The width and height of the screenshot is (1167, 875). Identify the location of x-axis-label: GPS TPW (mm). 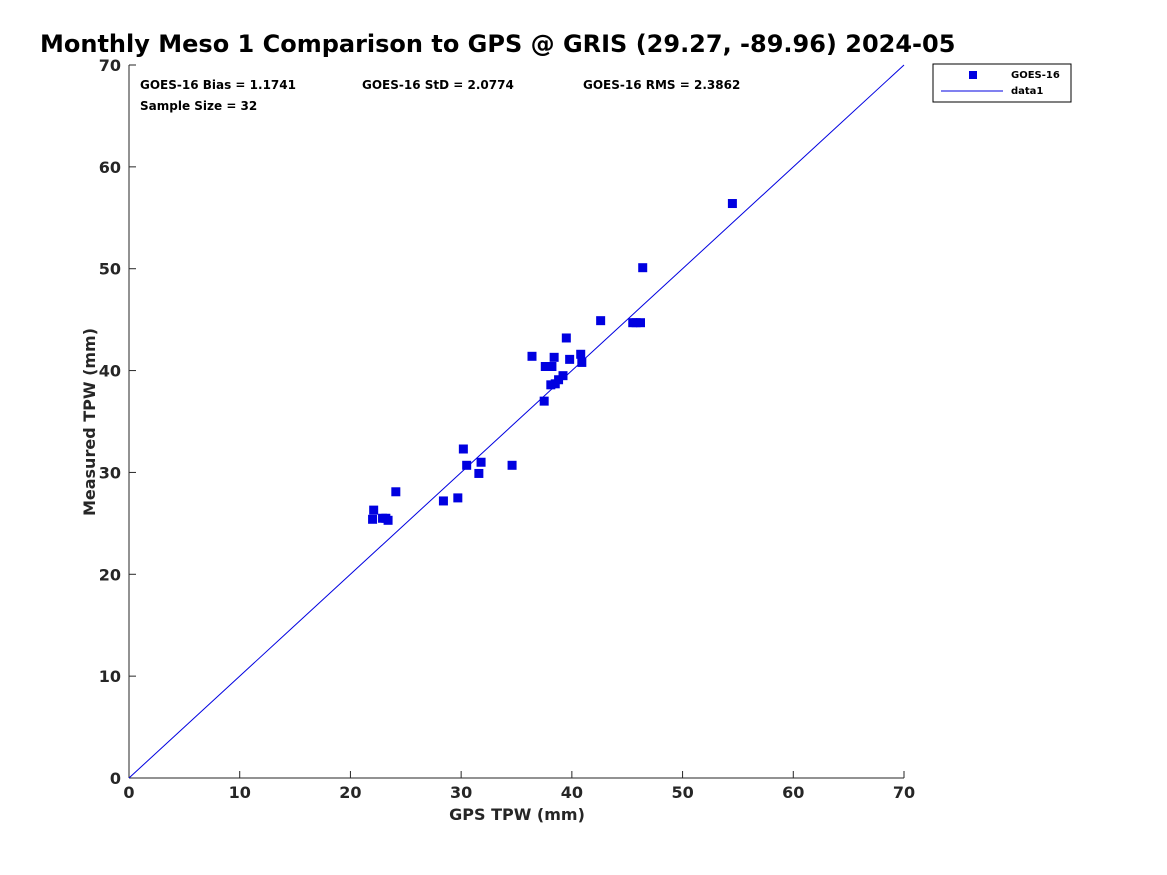
(517, 814).